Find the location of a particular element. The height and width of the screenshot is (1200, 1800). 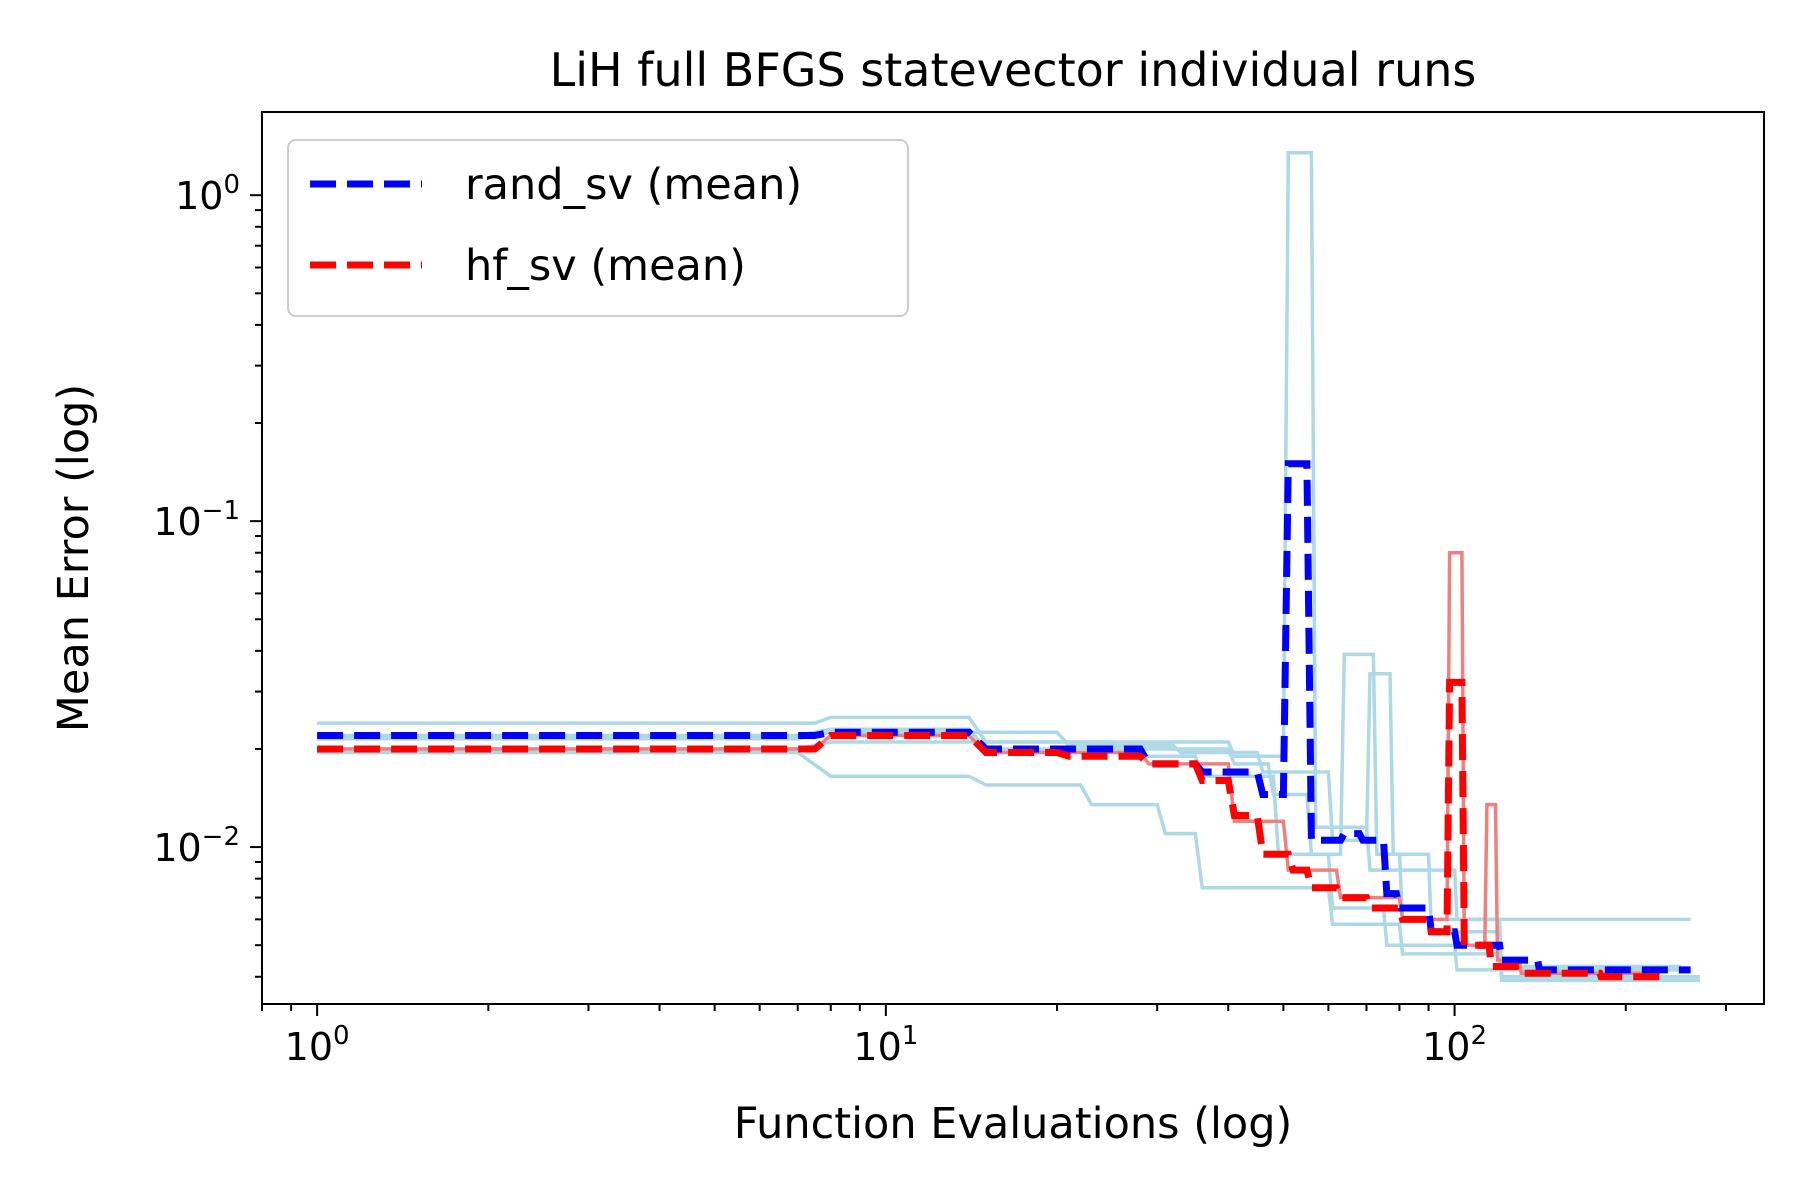

y-tick-label: 10⁻¹ is located at coordinates (196, 520).